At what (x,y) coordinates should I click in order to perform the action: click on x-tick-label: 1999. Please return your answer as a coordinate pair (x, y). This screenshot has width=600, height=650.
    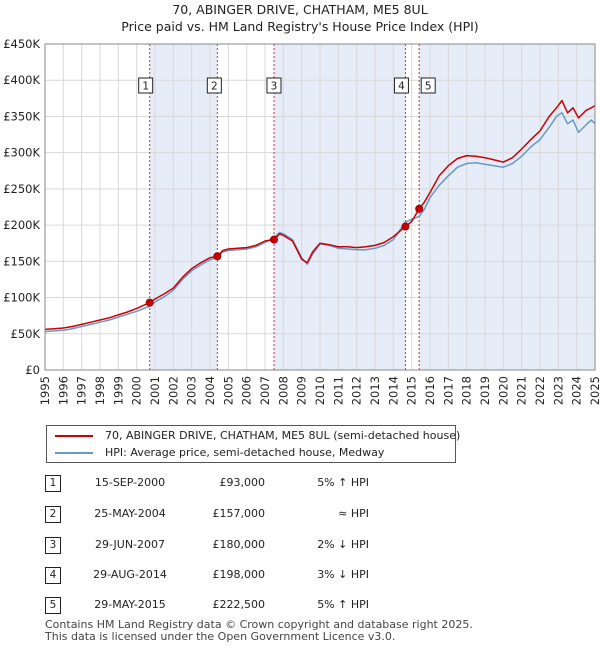
    Looking at the image, I should click on (118, 390).